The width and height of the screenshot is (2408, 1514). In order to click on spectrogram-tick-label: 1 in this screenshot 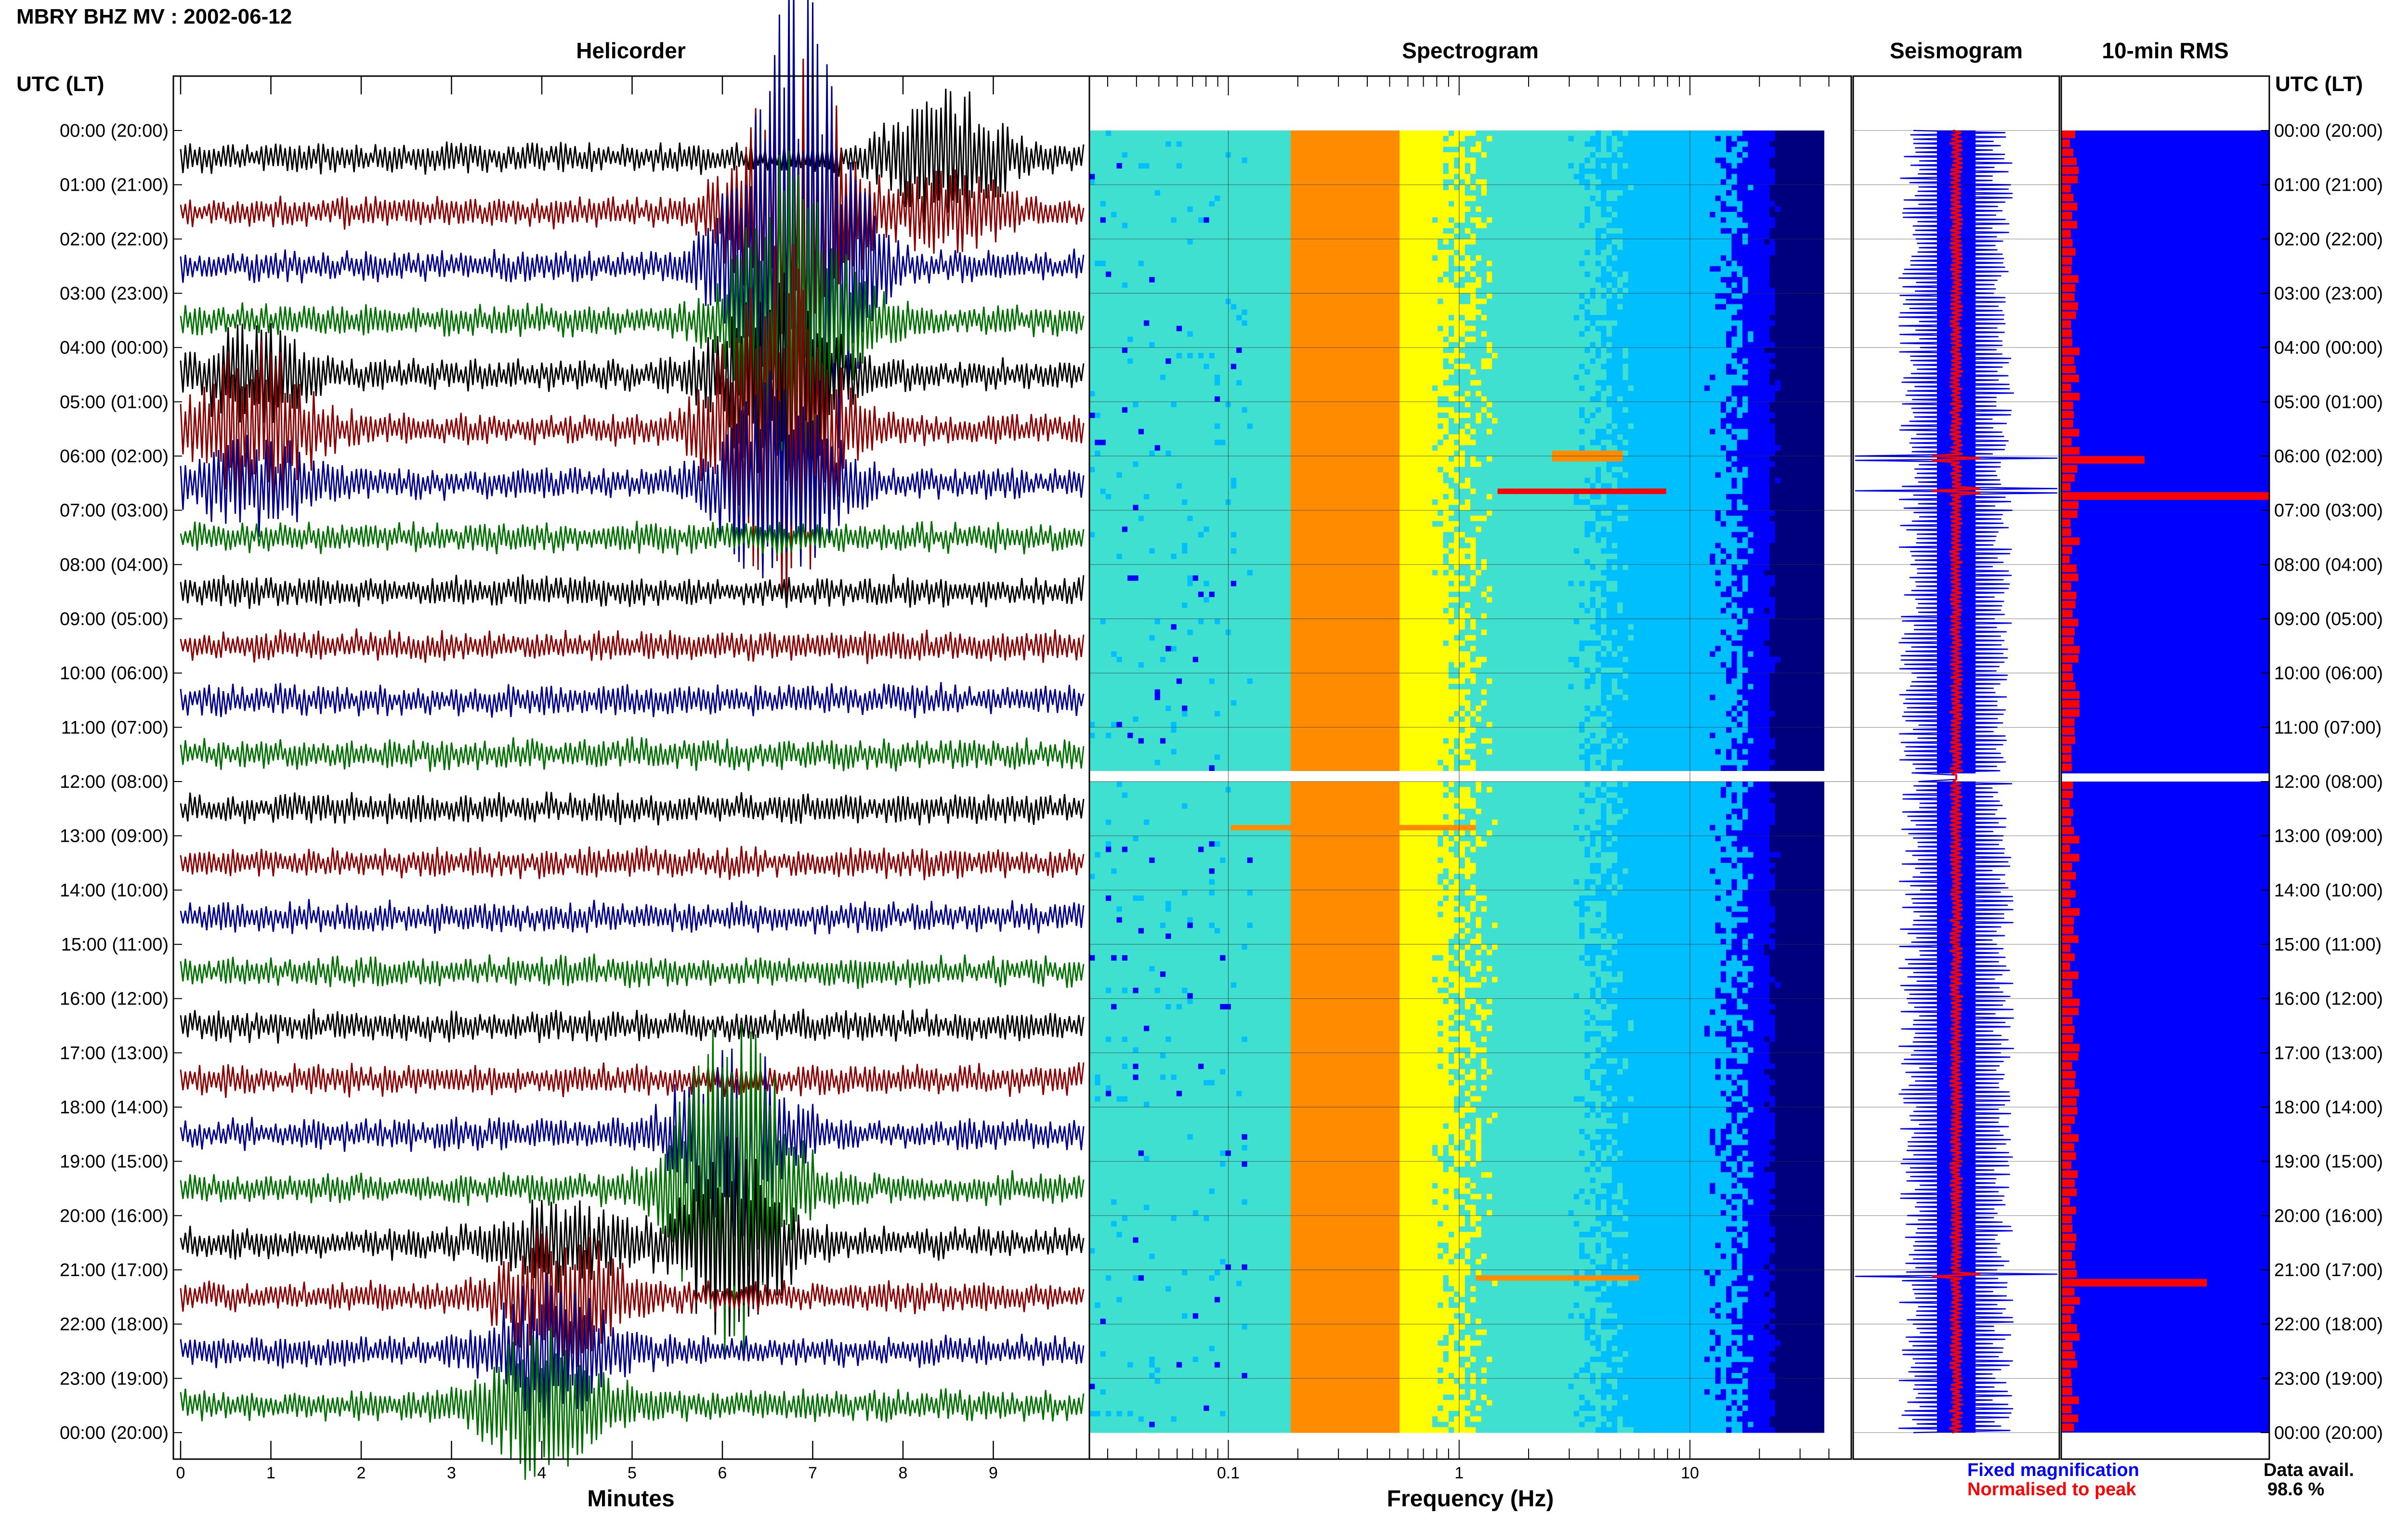, I will do `click(1459, 1473)`.